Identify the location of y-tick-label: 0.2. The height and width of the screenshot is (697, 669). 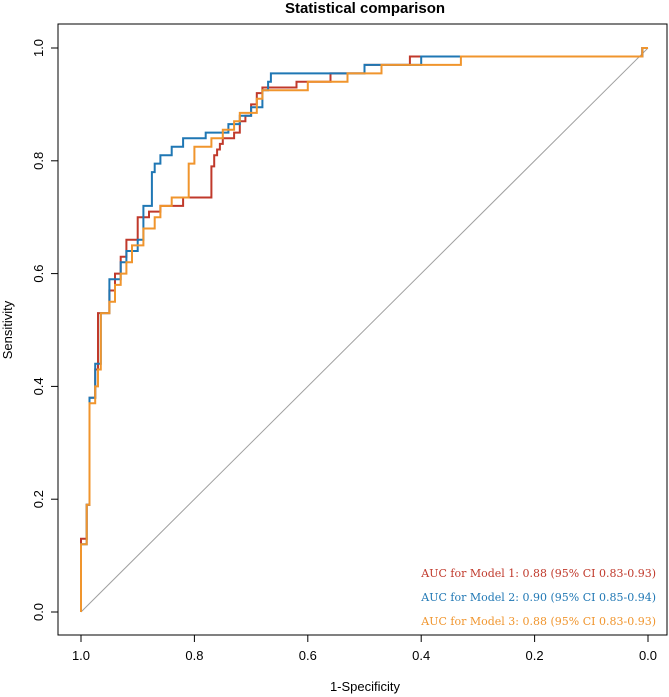
(38, 499).